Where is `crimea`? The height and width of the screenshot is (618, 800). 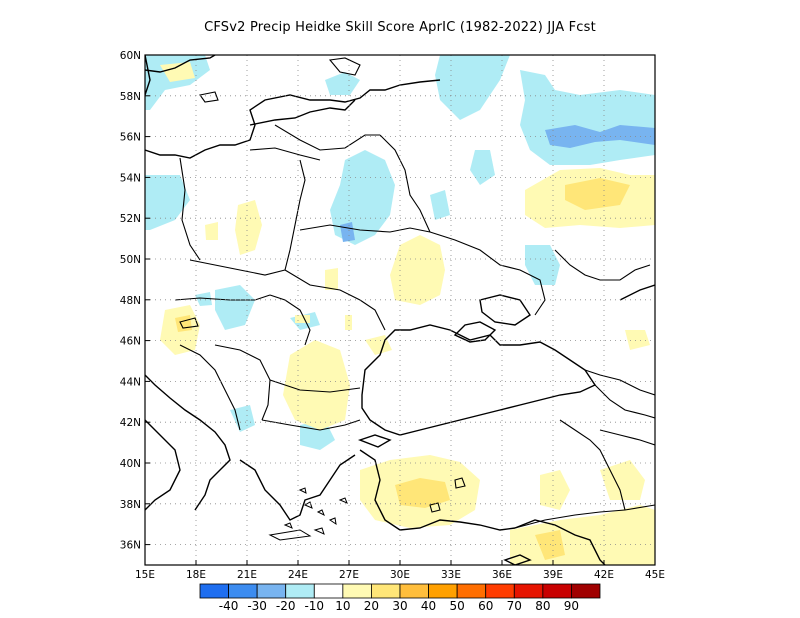 crimea is located at coordinates (475, 332).